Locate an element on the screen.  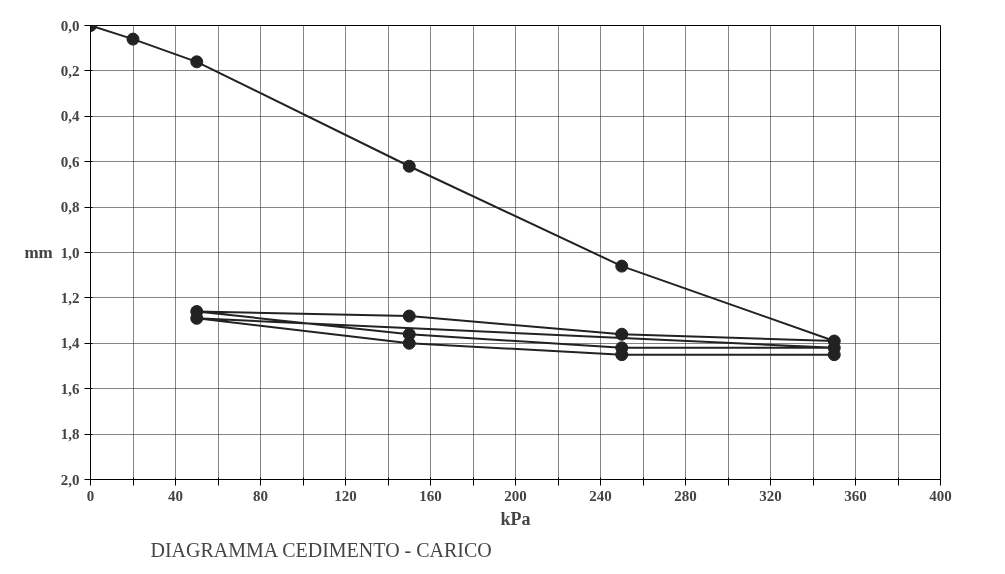
y-tick-label: 1,2 is located at coordinates (70, 297).